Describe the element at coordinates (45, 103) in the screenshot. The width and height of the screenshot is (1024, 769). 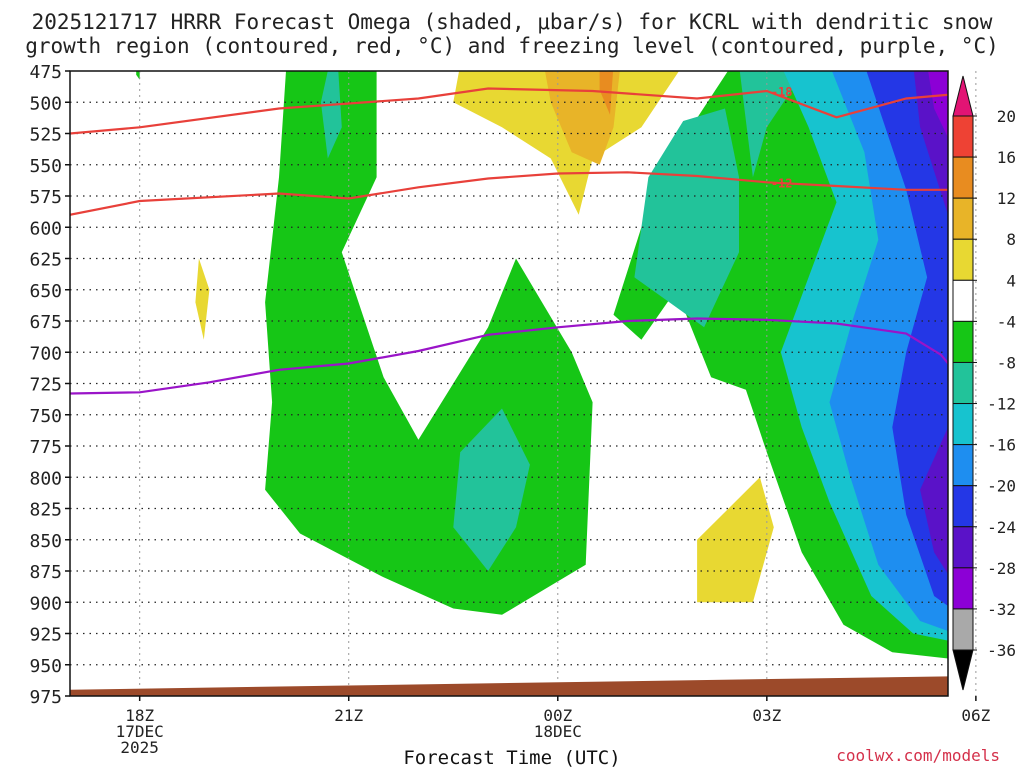
I see `y-tick-label: 500` at that location.